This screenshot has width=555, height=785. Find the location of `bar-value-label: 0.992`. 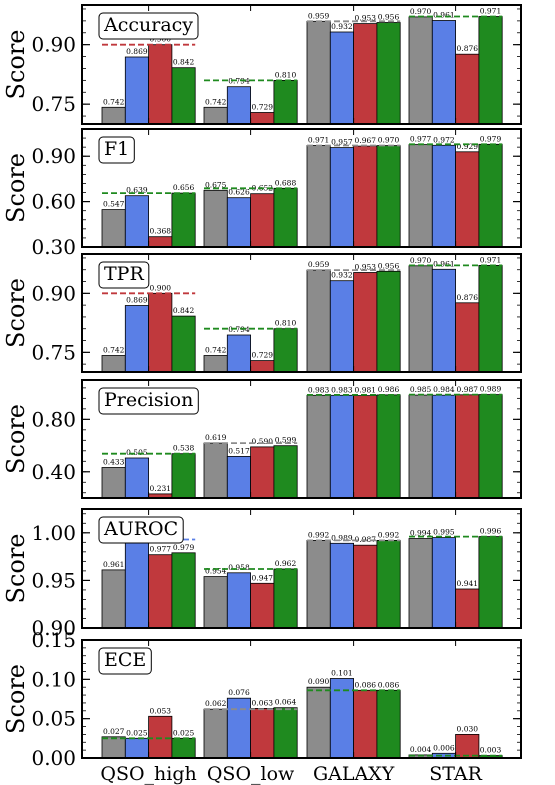

bar-value-label: 0.992 is located at coordinates (319, 534).